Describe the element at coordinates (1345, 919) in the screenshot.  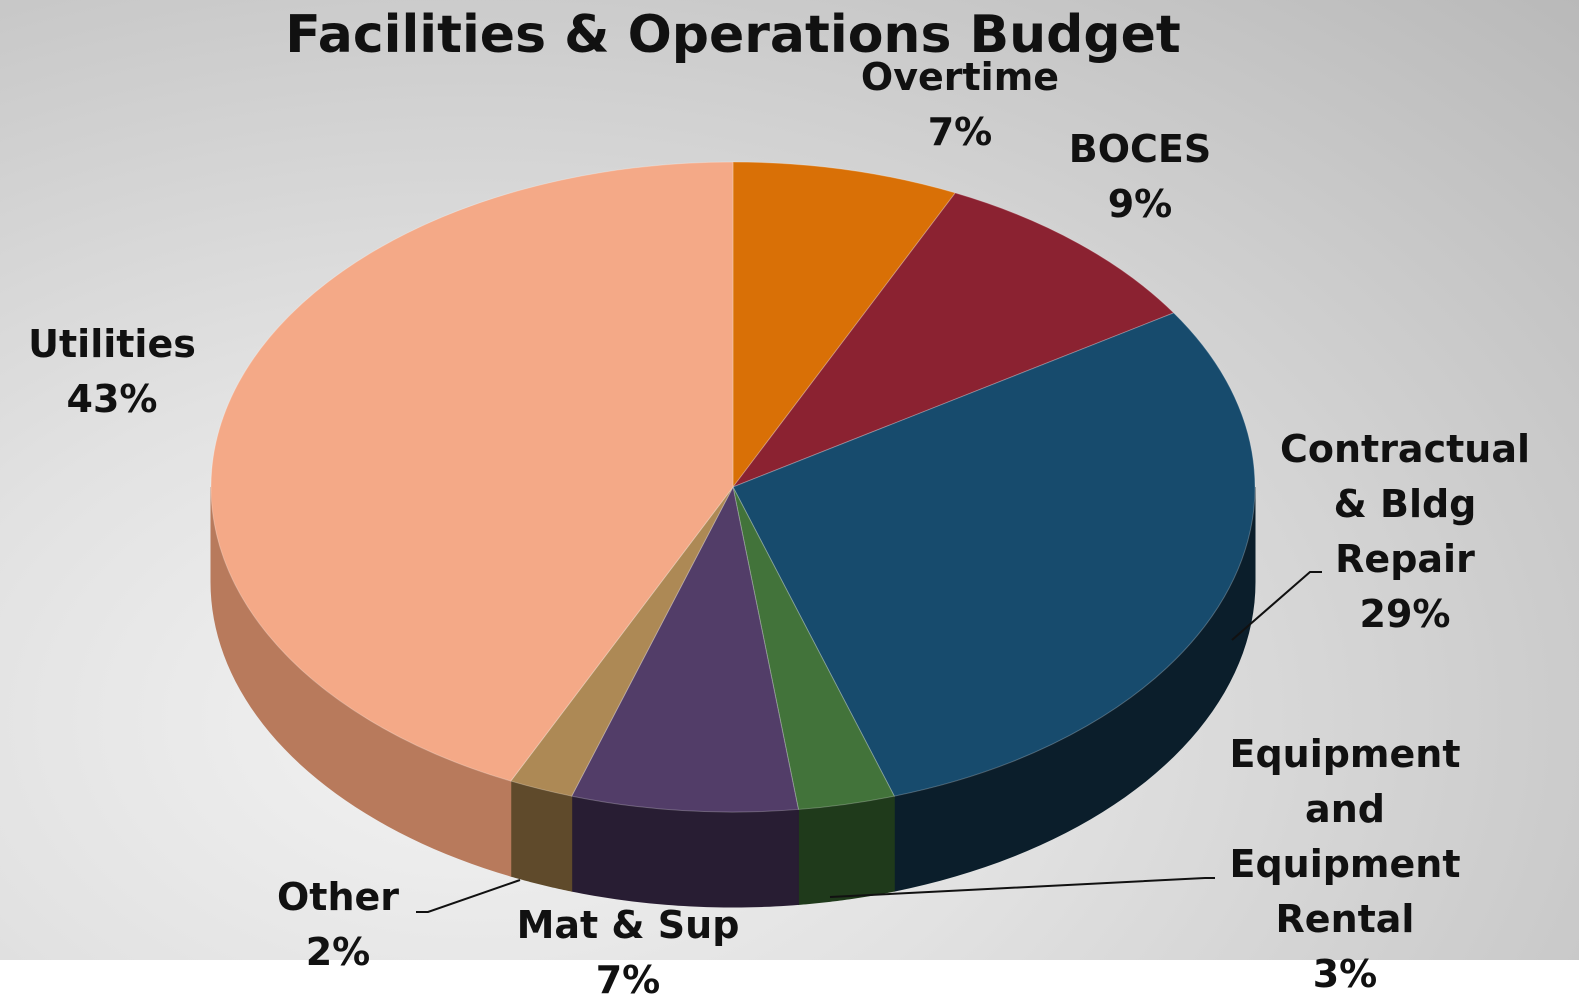
I see `category-label-equipment-and-equipment-rental: Rental` at that location.